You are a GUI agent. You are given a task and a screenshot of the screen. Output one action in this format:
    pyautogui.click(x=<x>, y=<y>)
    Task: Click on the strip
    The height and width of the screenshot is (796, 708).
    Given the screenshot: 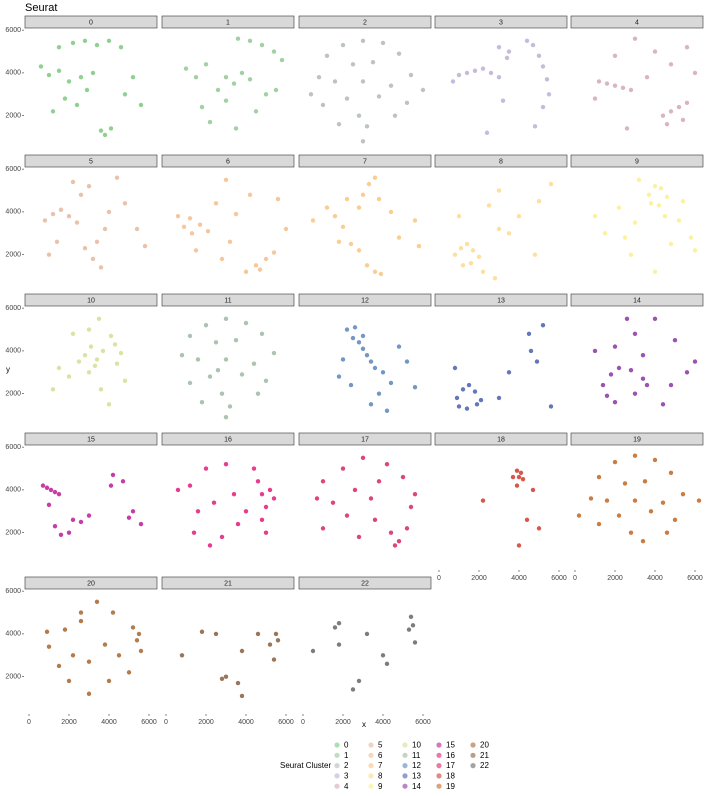 What is the action you would take?
    pyautogui.click(x=637, y=22)
    